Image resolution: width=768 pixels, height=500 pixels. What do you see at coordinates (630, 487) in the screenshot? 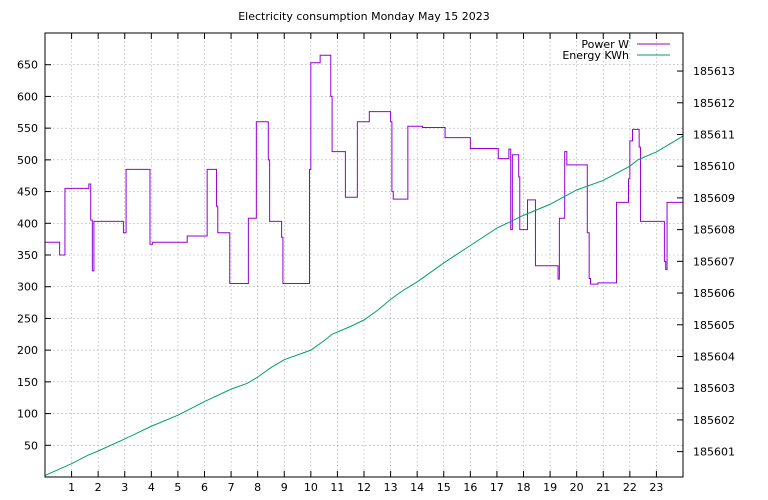
I see `x-tick-label: 22` at bounding box center [630, 487].